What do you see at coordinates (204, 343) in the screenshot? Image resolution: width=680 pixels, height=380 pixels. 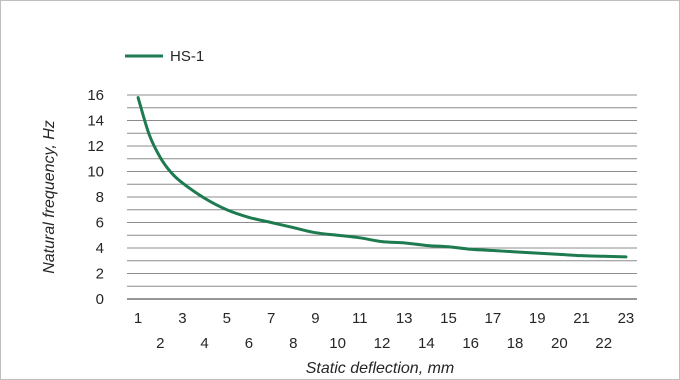 I see `x-tick-label: 4` at bounding box center [204, 343].